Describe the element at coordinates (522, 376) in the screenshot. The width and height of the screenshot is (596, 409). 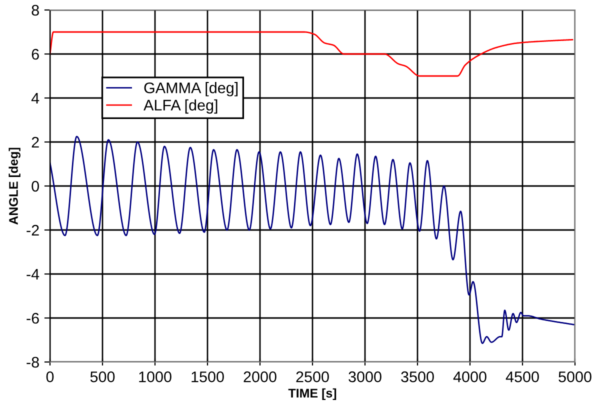
I see `x-tick-label: 4500` at that location.